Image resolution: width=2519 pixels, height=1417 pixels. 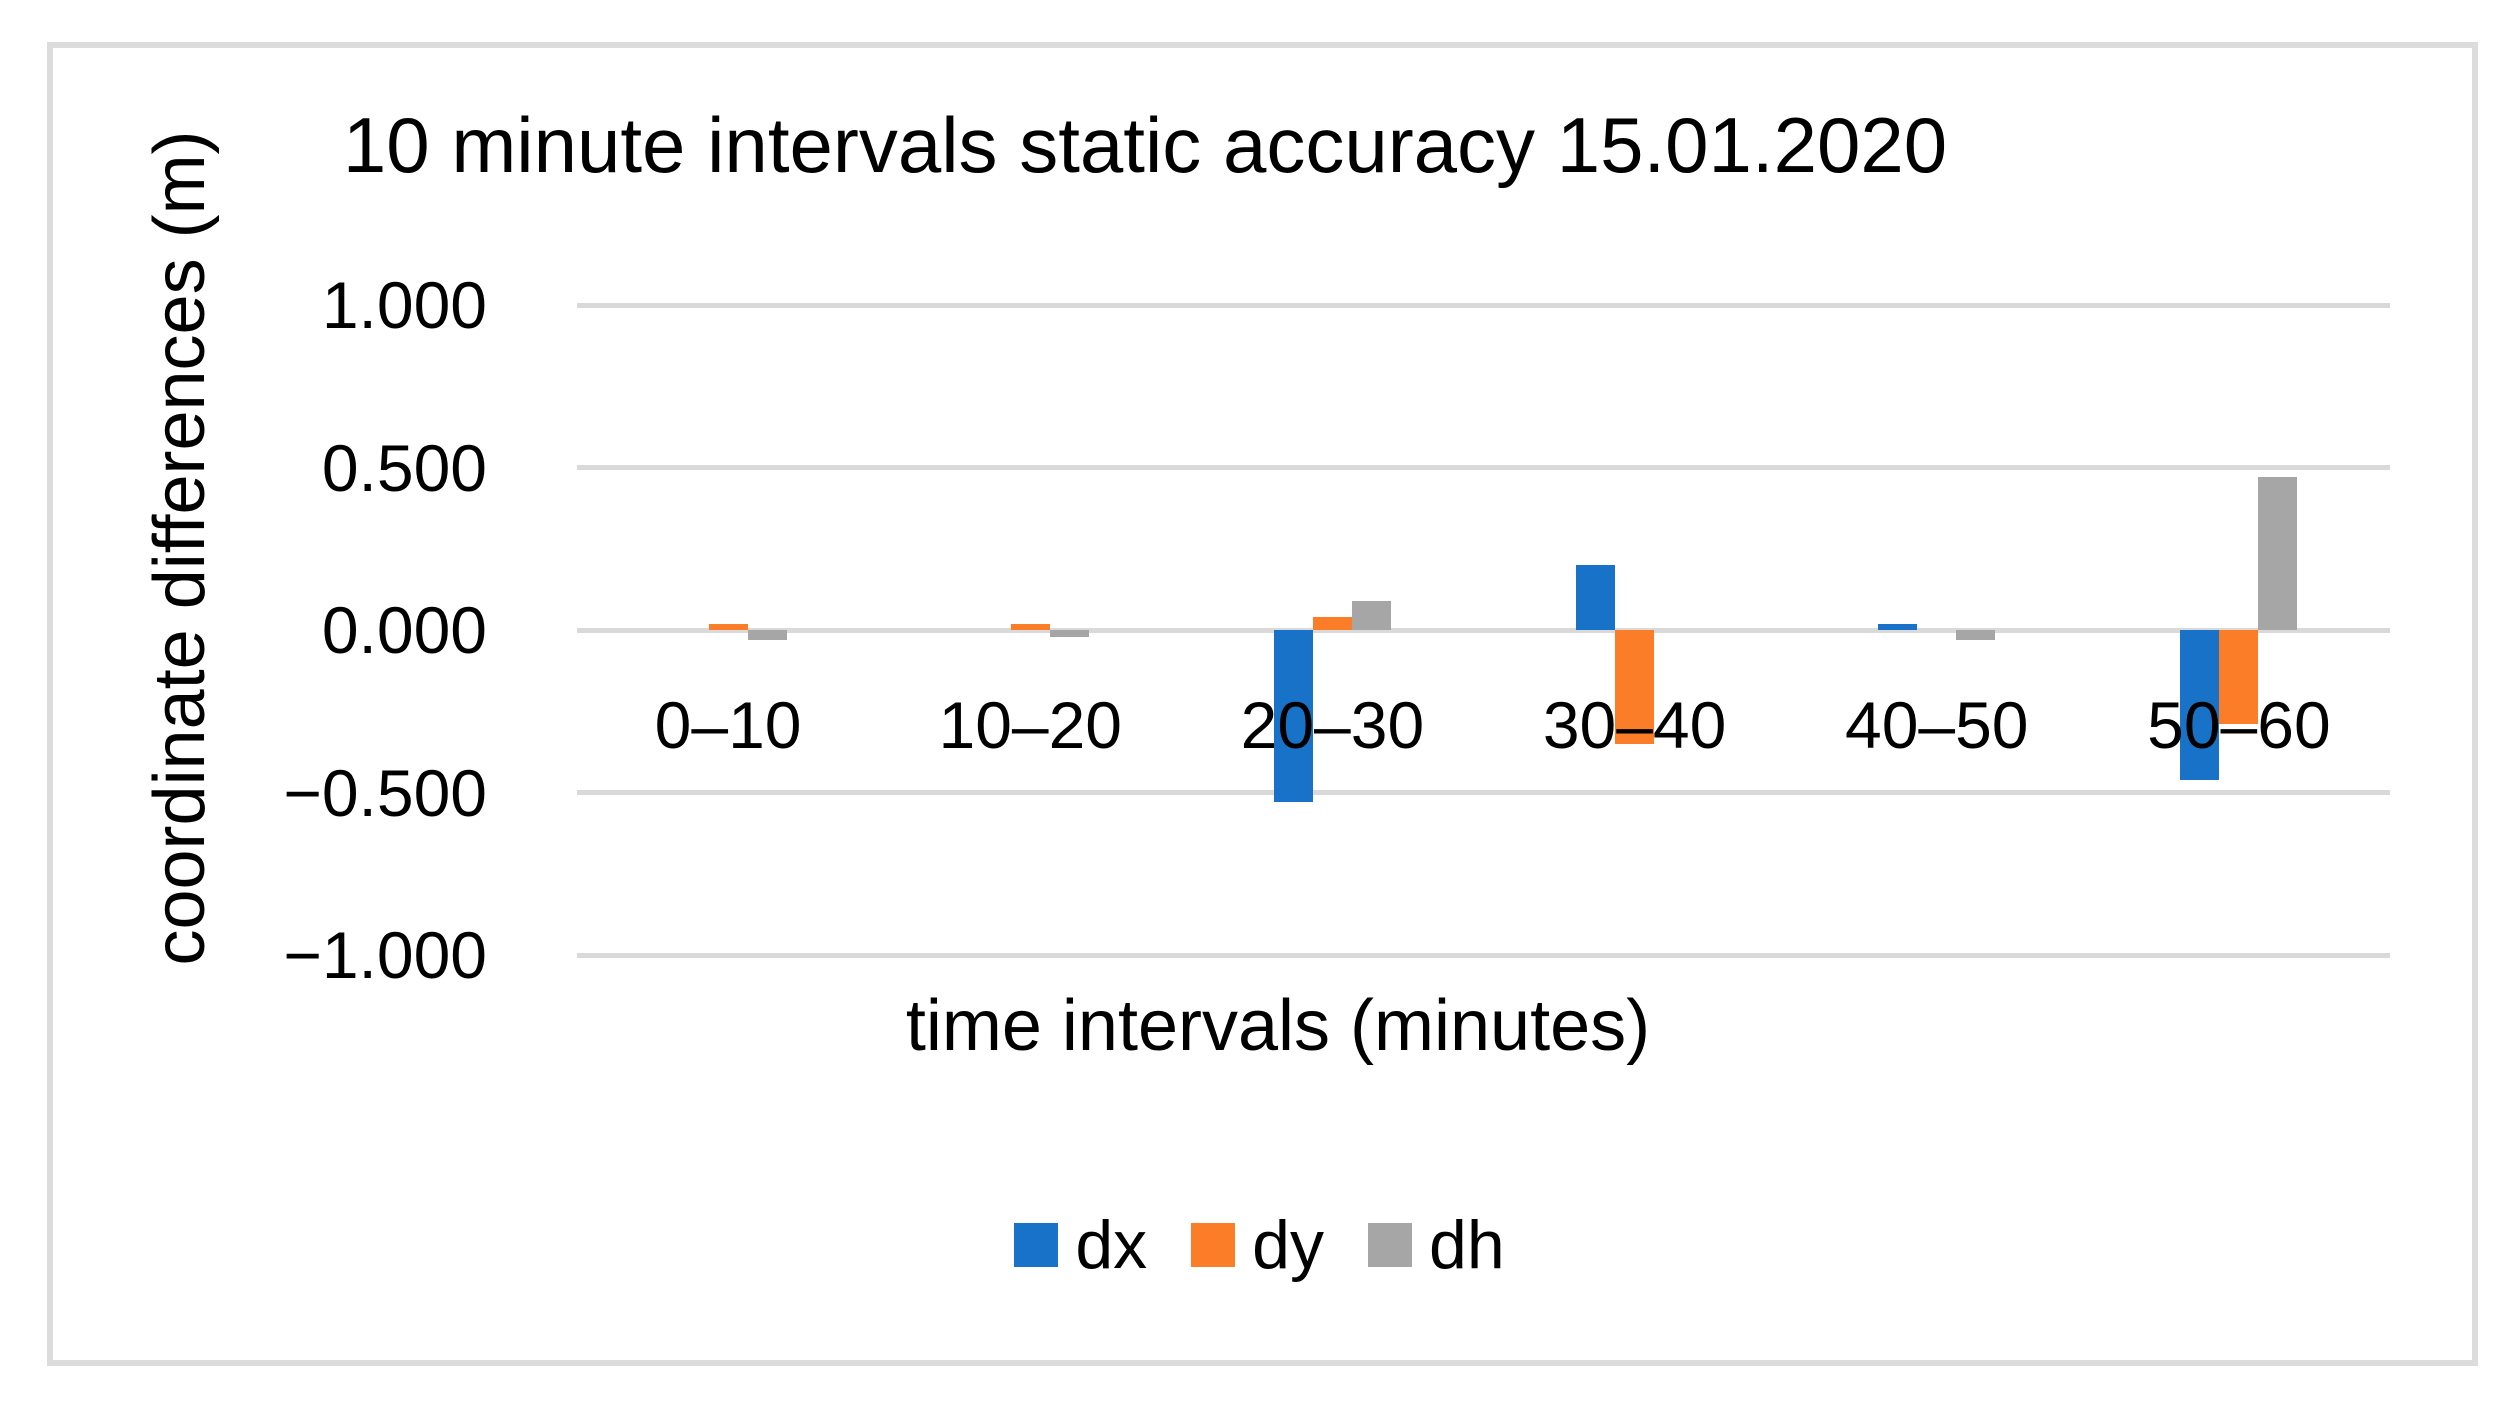 I want to click on legend-label-dh: dh, so click(x=1467, y=1245).